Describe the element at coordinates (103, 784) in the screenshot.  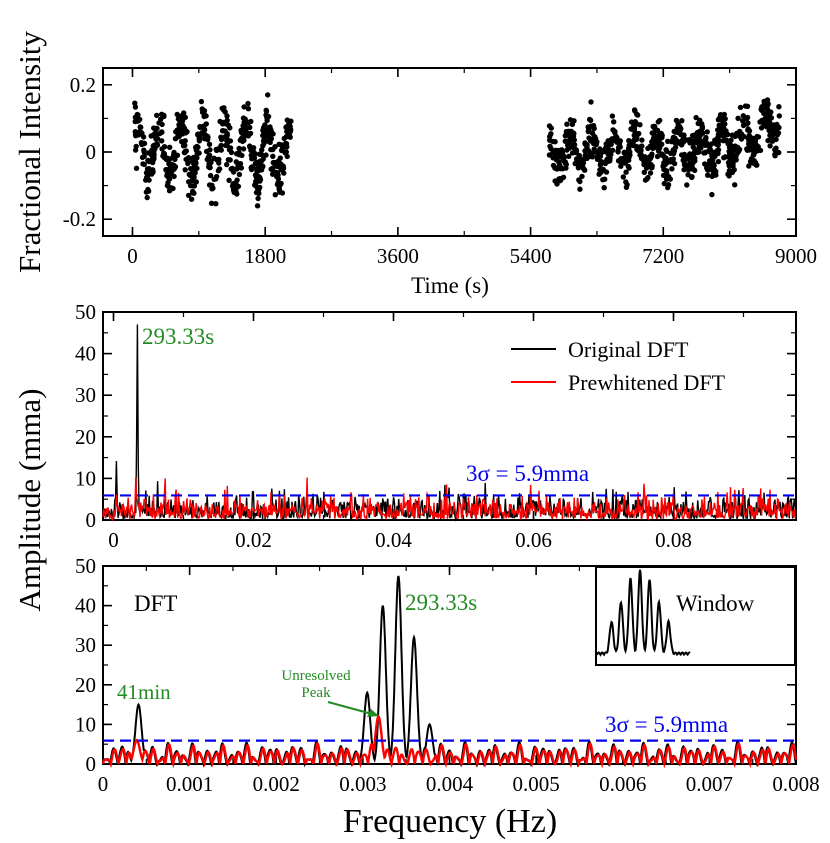
I see `p3-xtick-label: 0` at that location.